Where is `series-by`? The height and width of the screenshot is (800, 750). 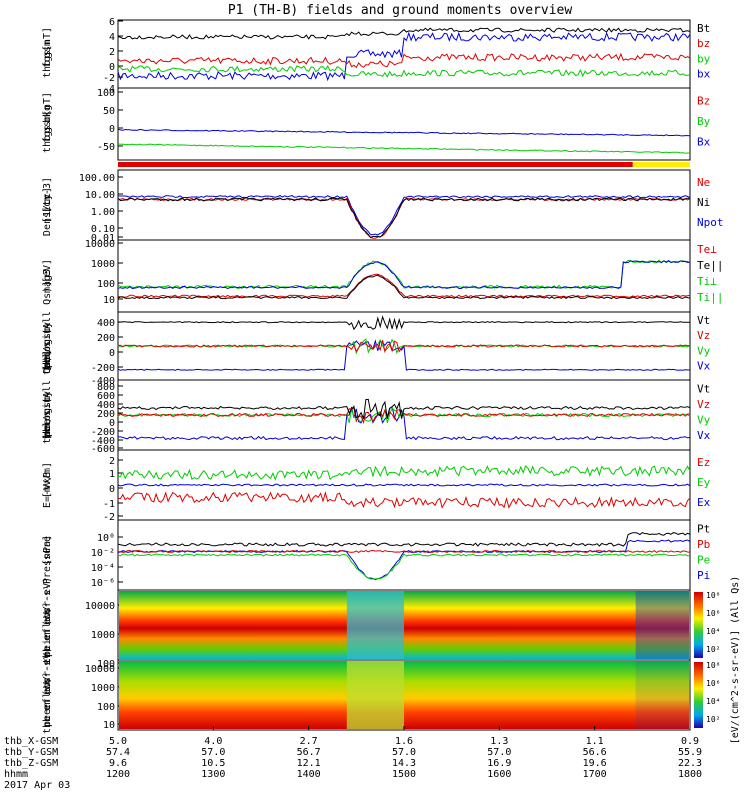 series-by is located at coordinates (404, 71).